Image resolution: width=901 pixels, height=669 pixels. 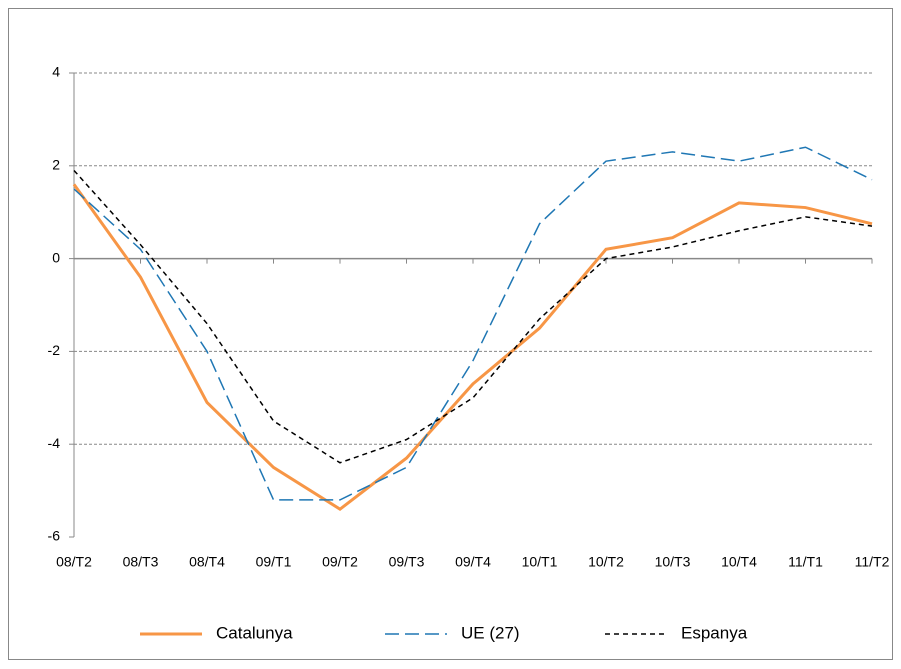 I want to click on x-tick-label: 11/T1, so click(x=805, y=562).